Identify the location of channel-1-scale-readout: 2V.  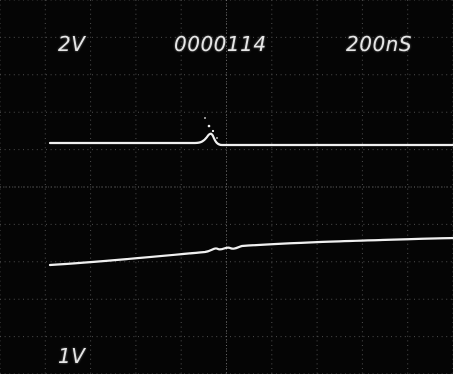
(72, 44).